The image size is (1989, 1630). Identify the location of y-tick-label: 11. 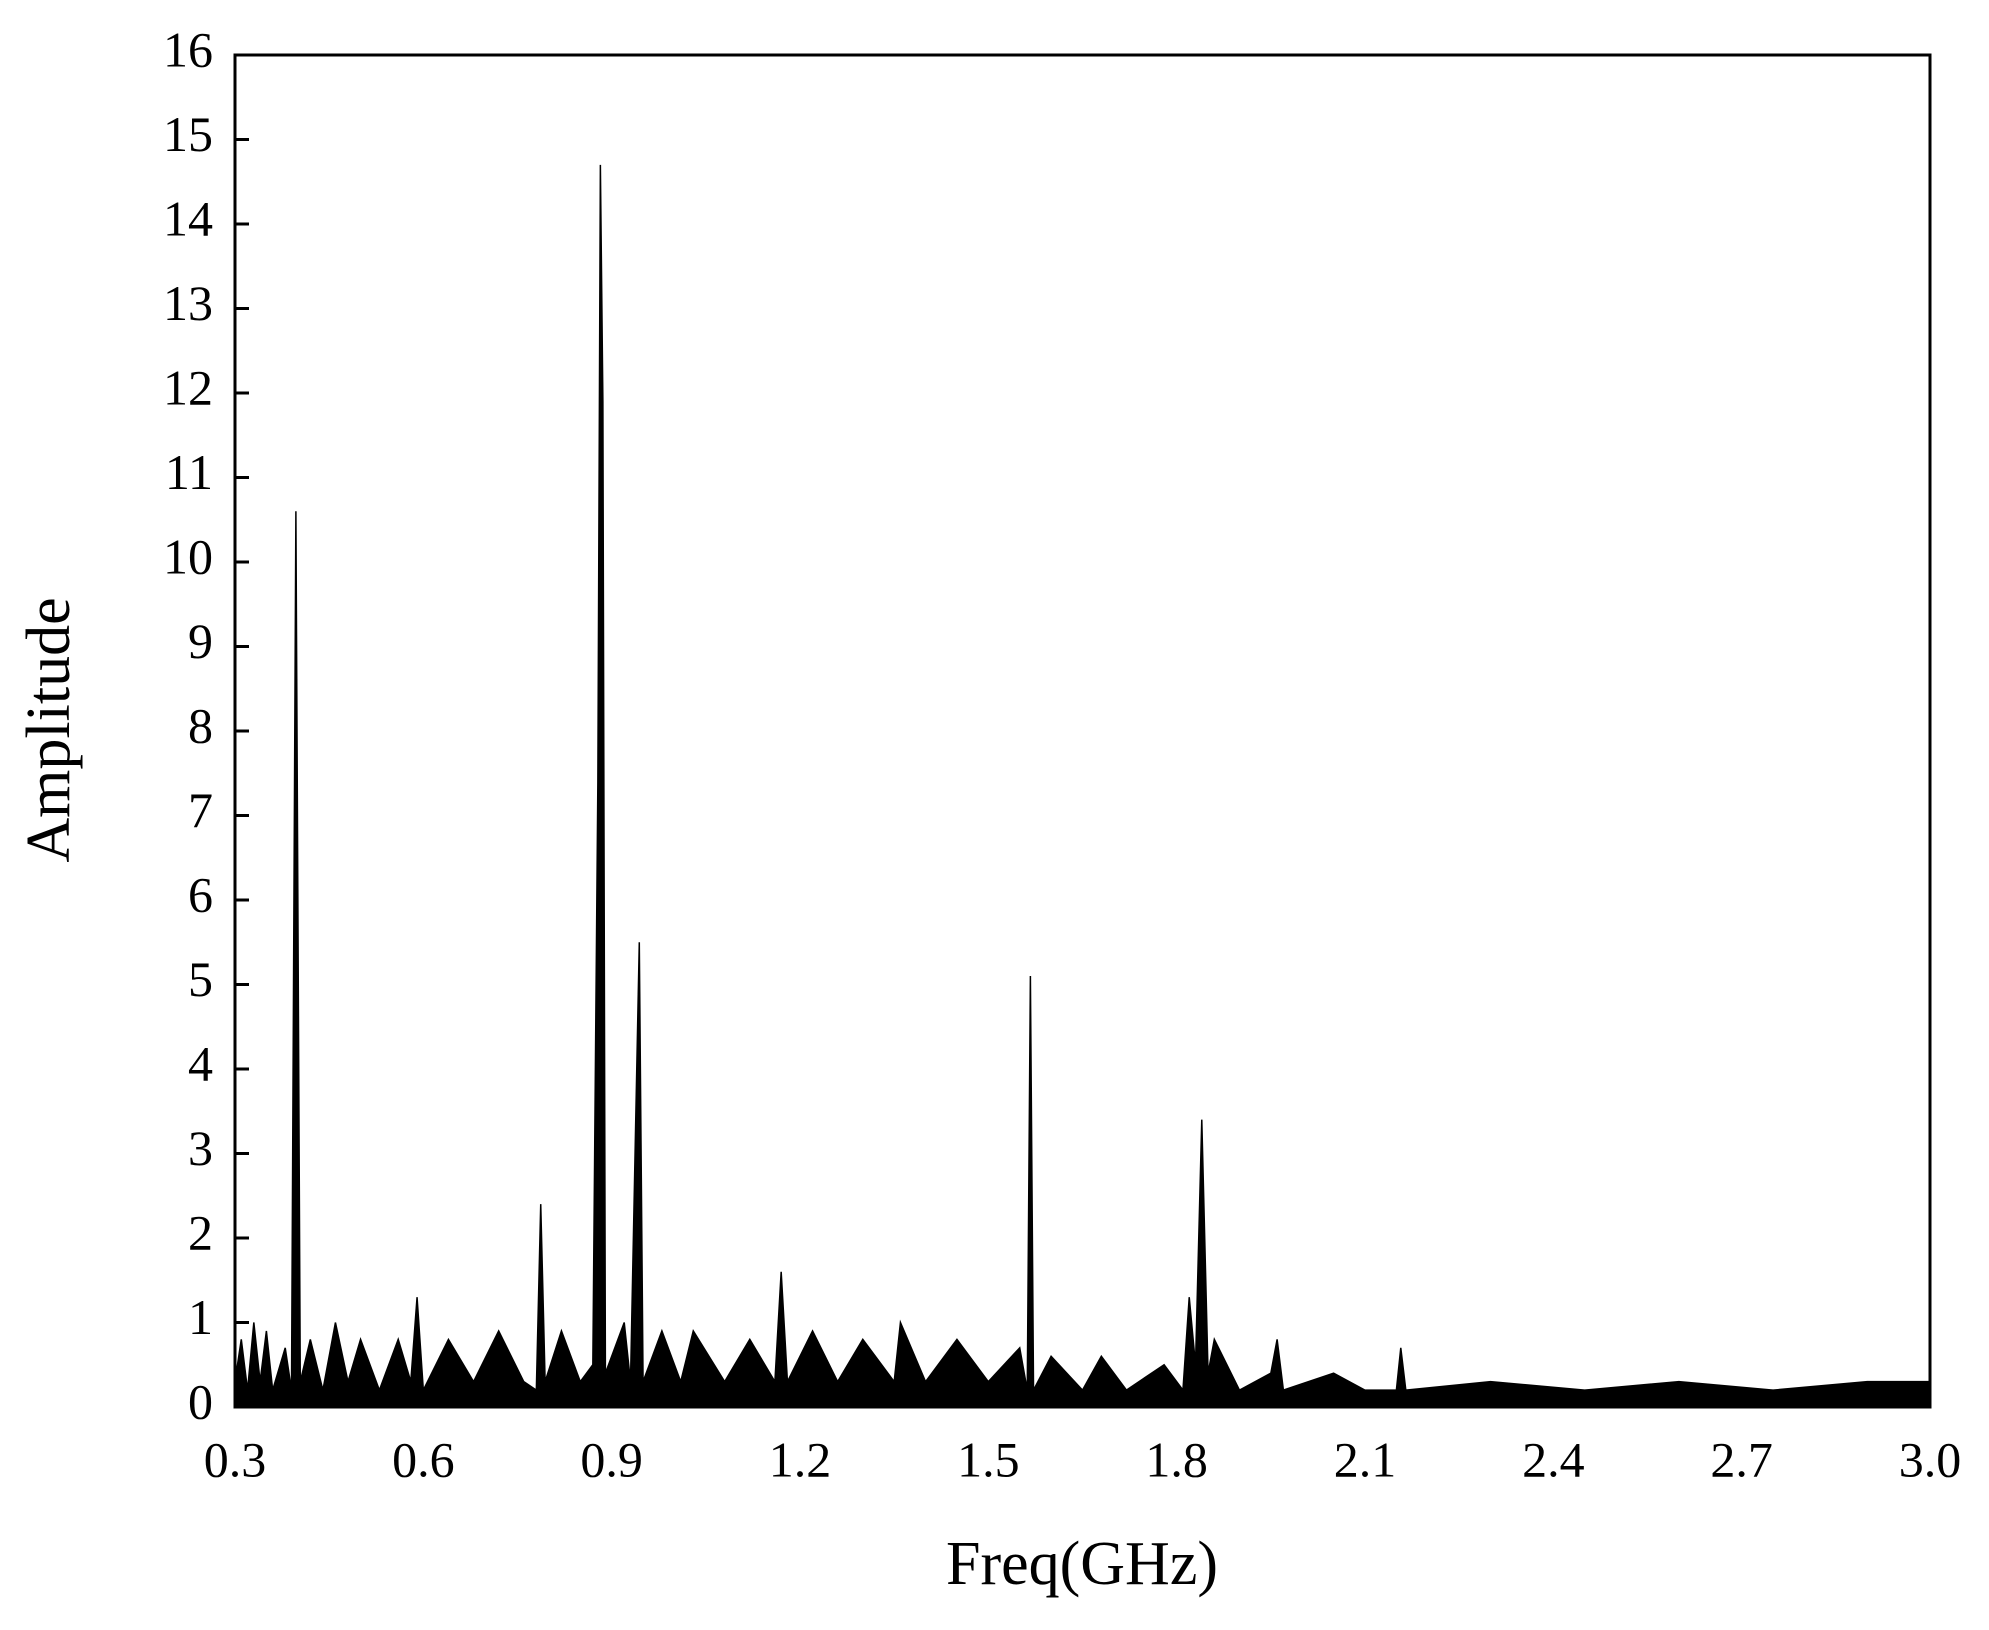
(189, 472).